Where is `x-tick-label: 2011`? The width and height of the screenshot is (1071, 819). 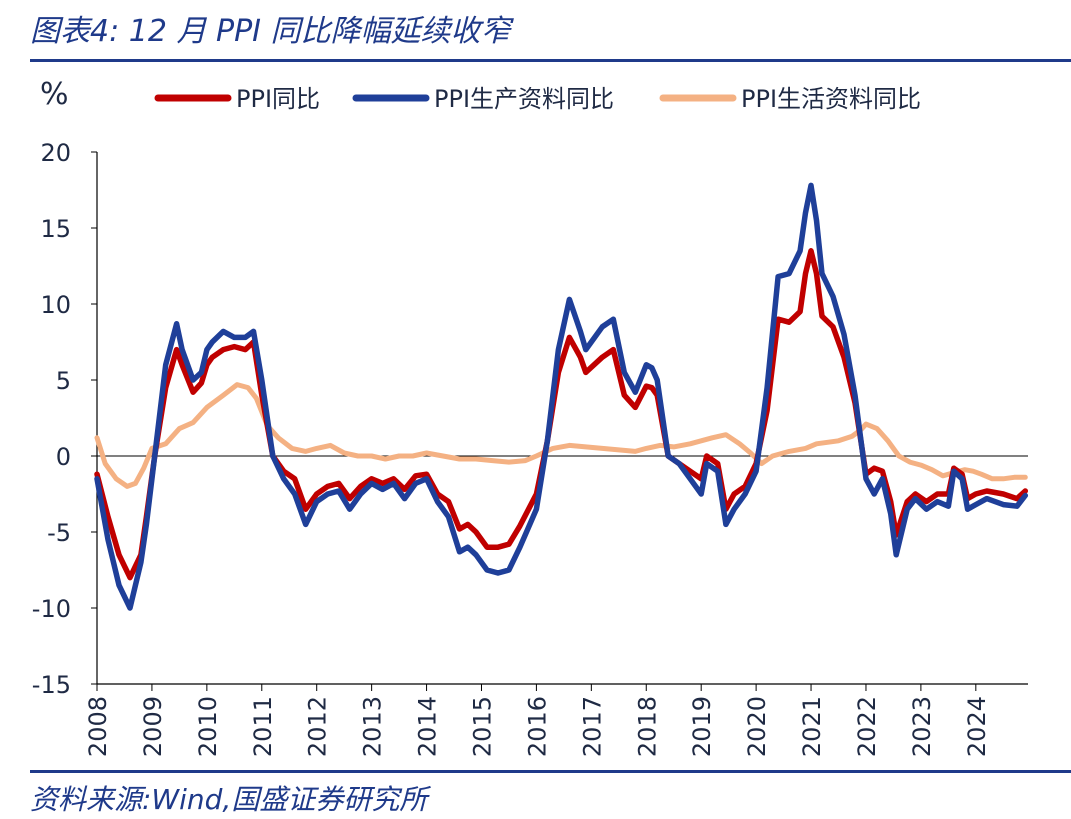
x-tick-label: 2011 is located at coordinates (263, 726).